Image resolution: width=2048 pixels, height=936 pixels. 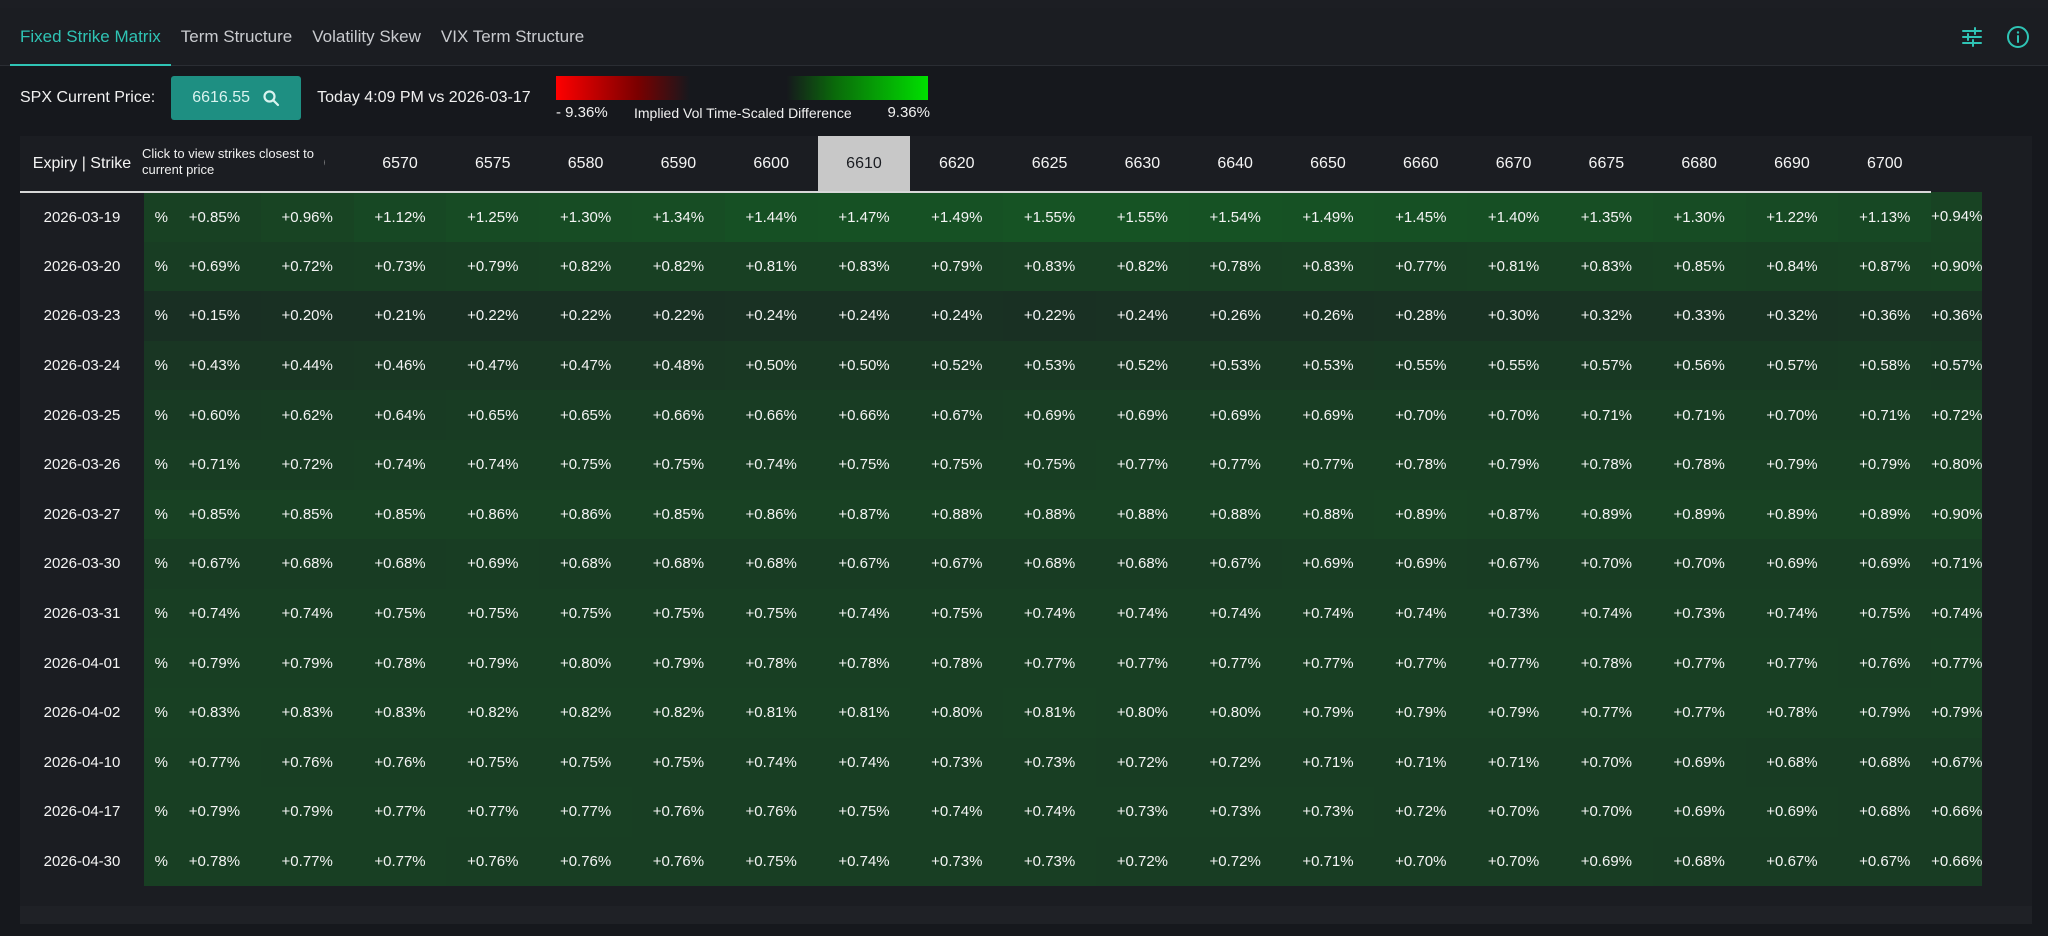 I want to click on value-cell: +0.56%, so click(x=1699, y=365).